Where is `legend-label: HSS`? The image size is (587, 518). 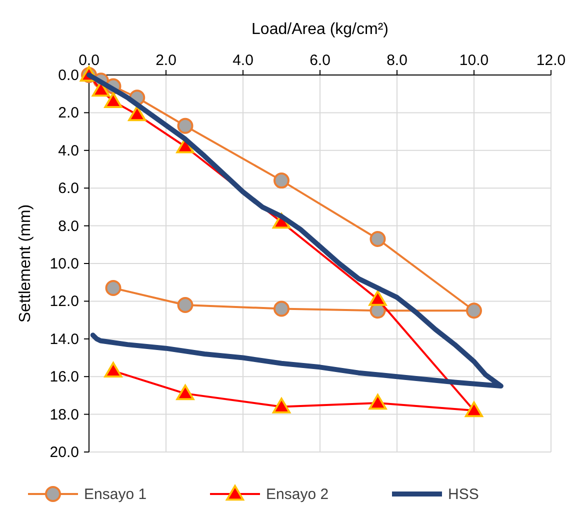
legend-label: HSS is located at coordinates (463, 494).